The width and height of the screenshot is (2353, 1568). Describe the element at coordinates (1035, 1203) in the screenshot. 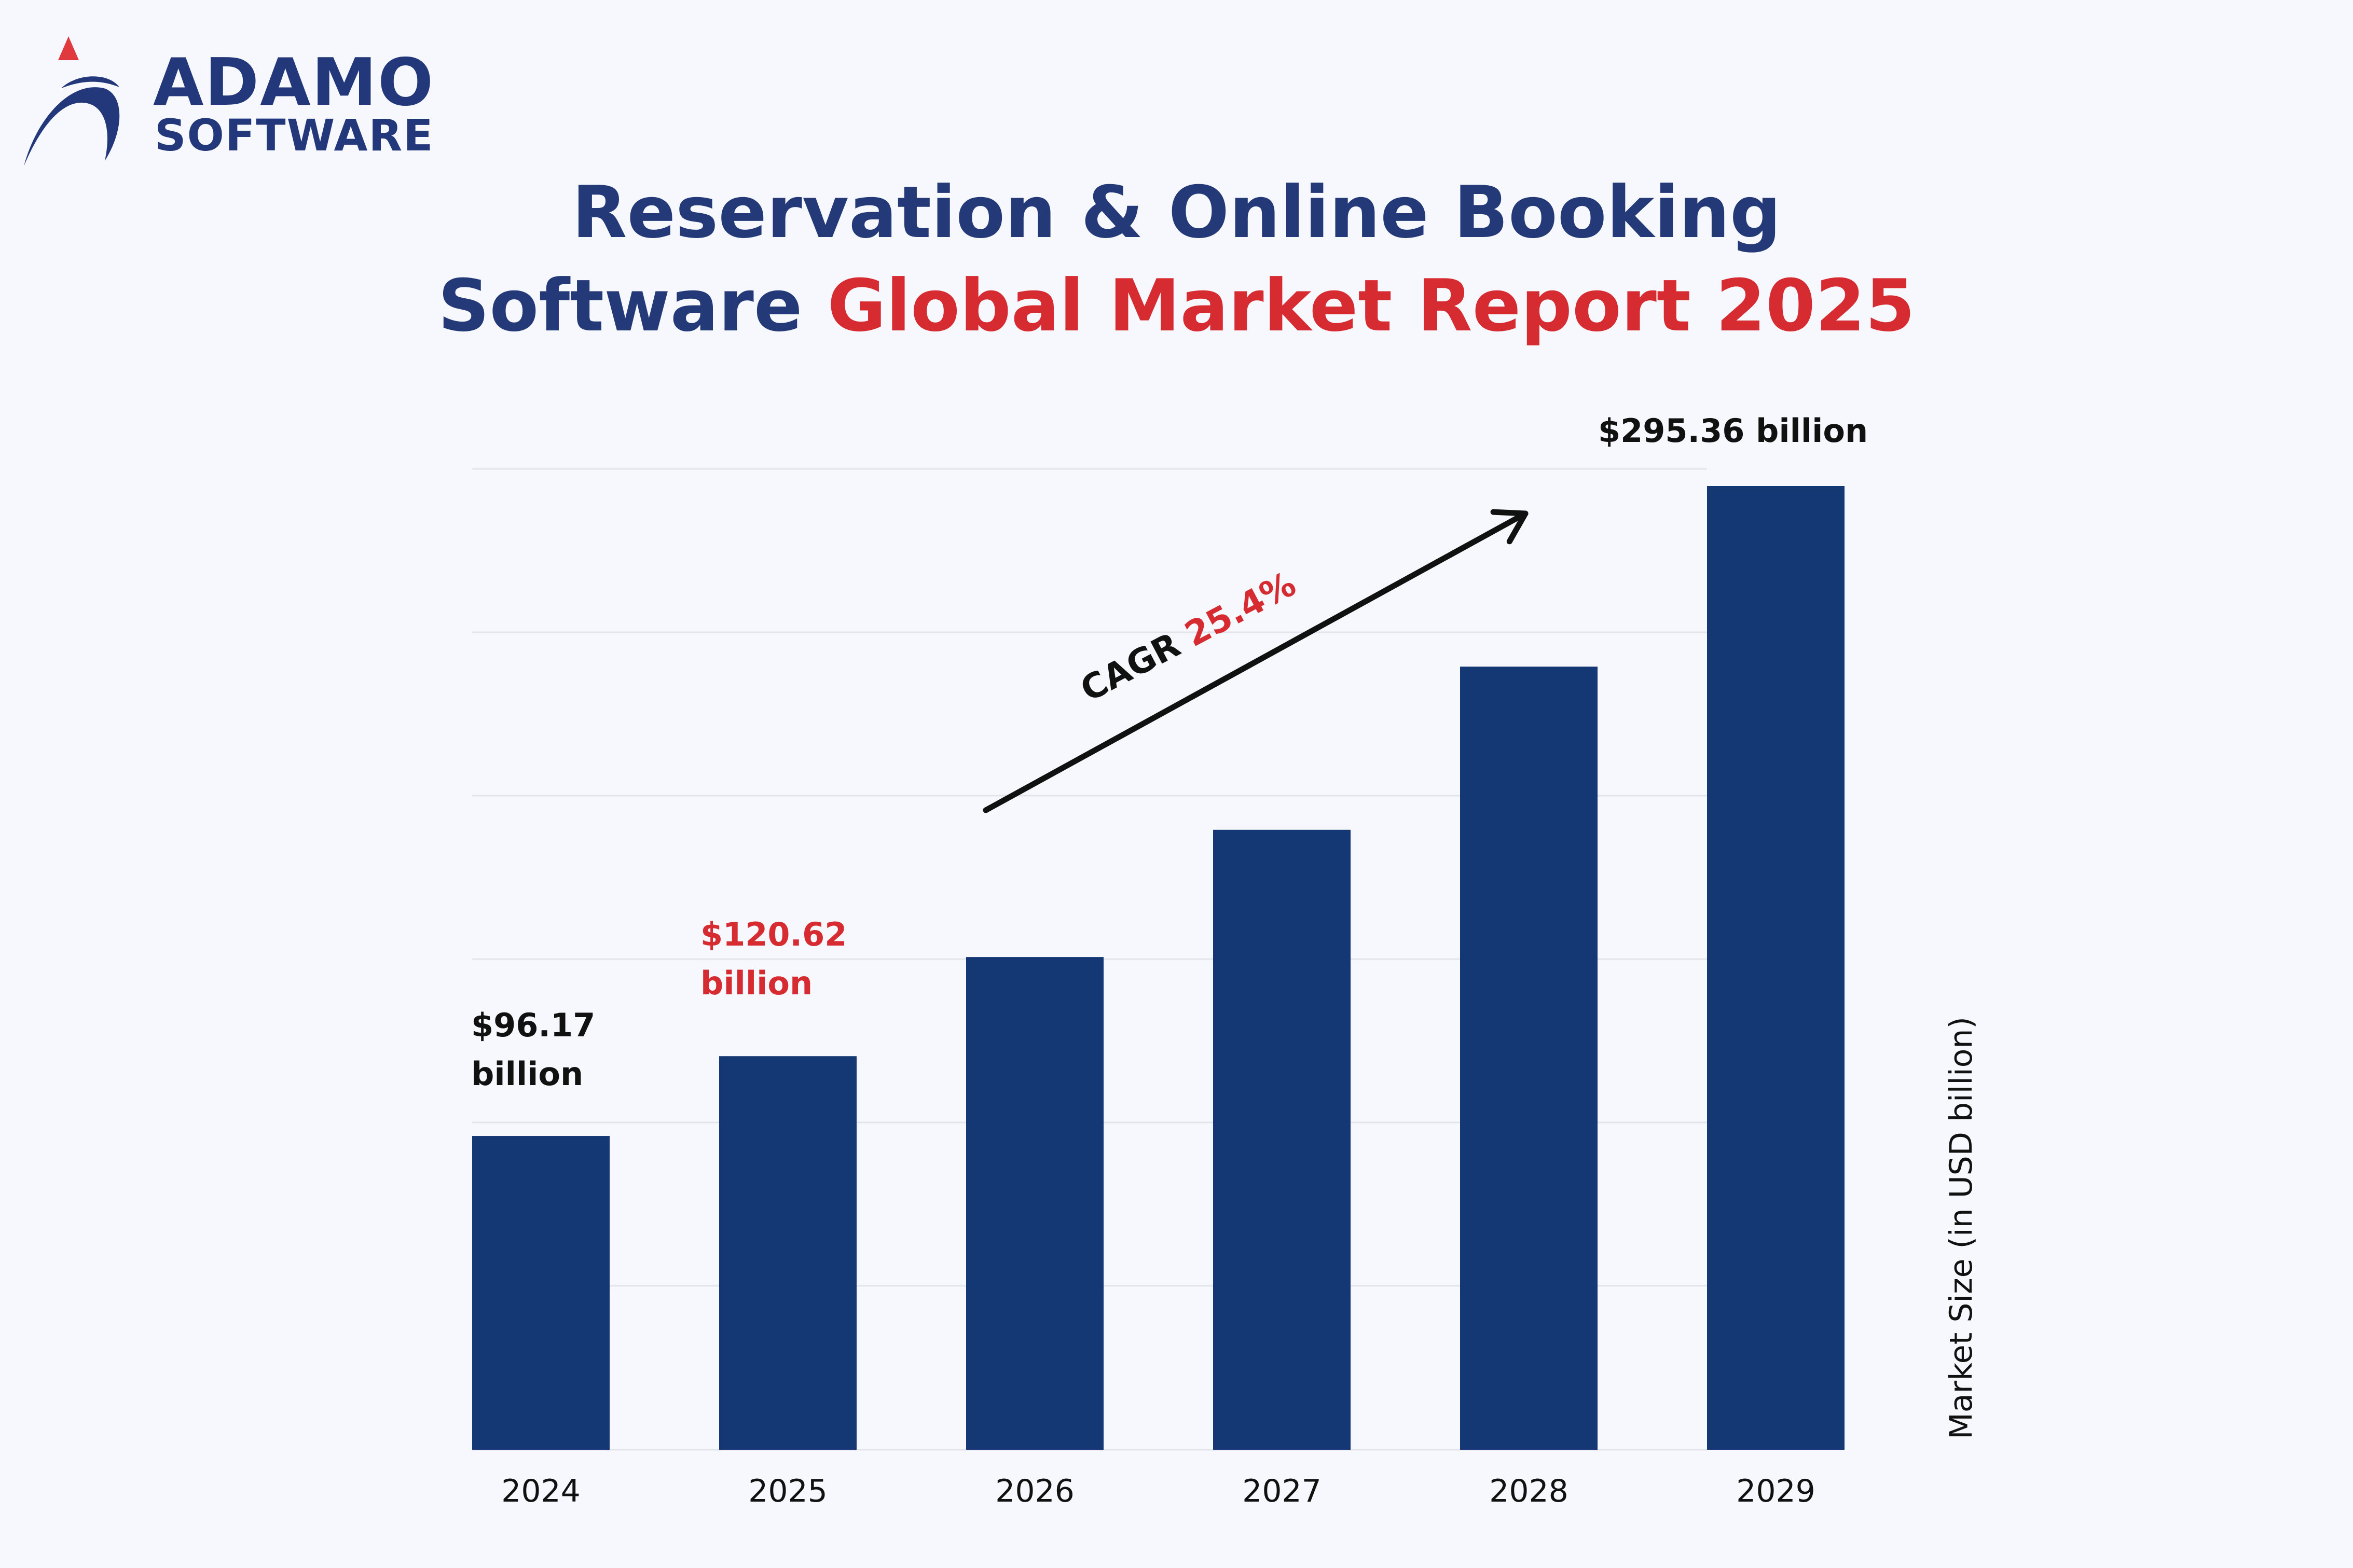

I see `bar-2026` at that location.